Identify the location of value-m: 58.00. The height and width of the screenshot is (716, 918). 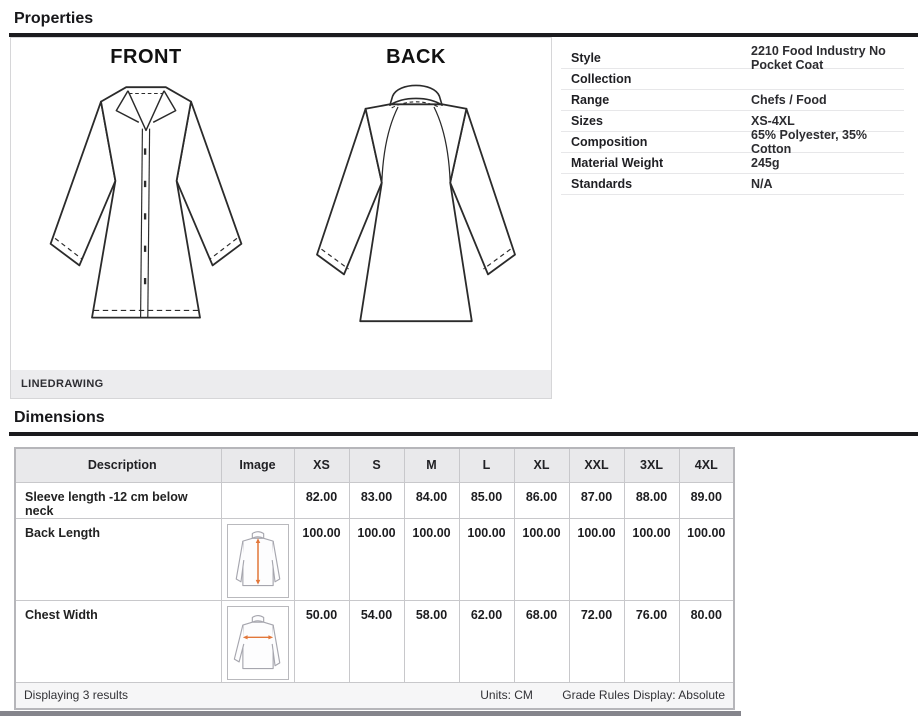
(431, 641).